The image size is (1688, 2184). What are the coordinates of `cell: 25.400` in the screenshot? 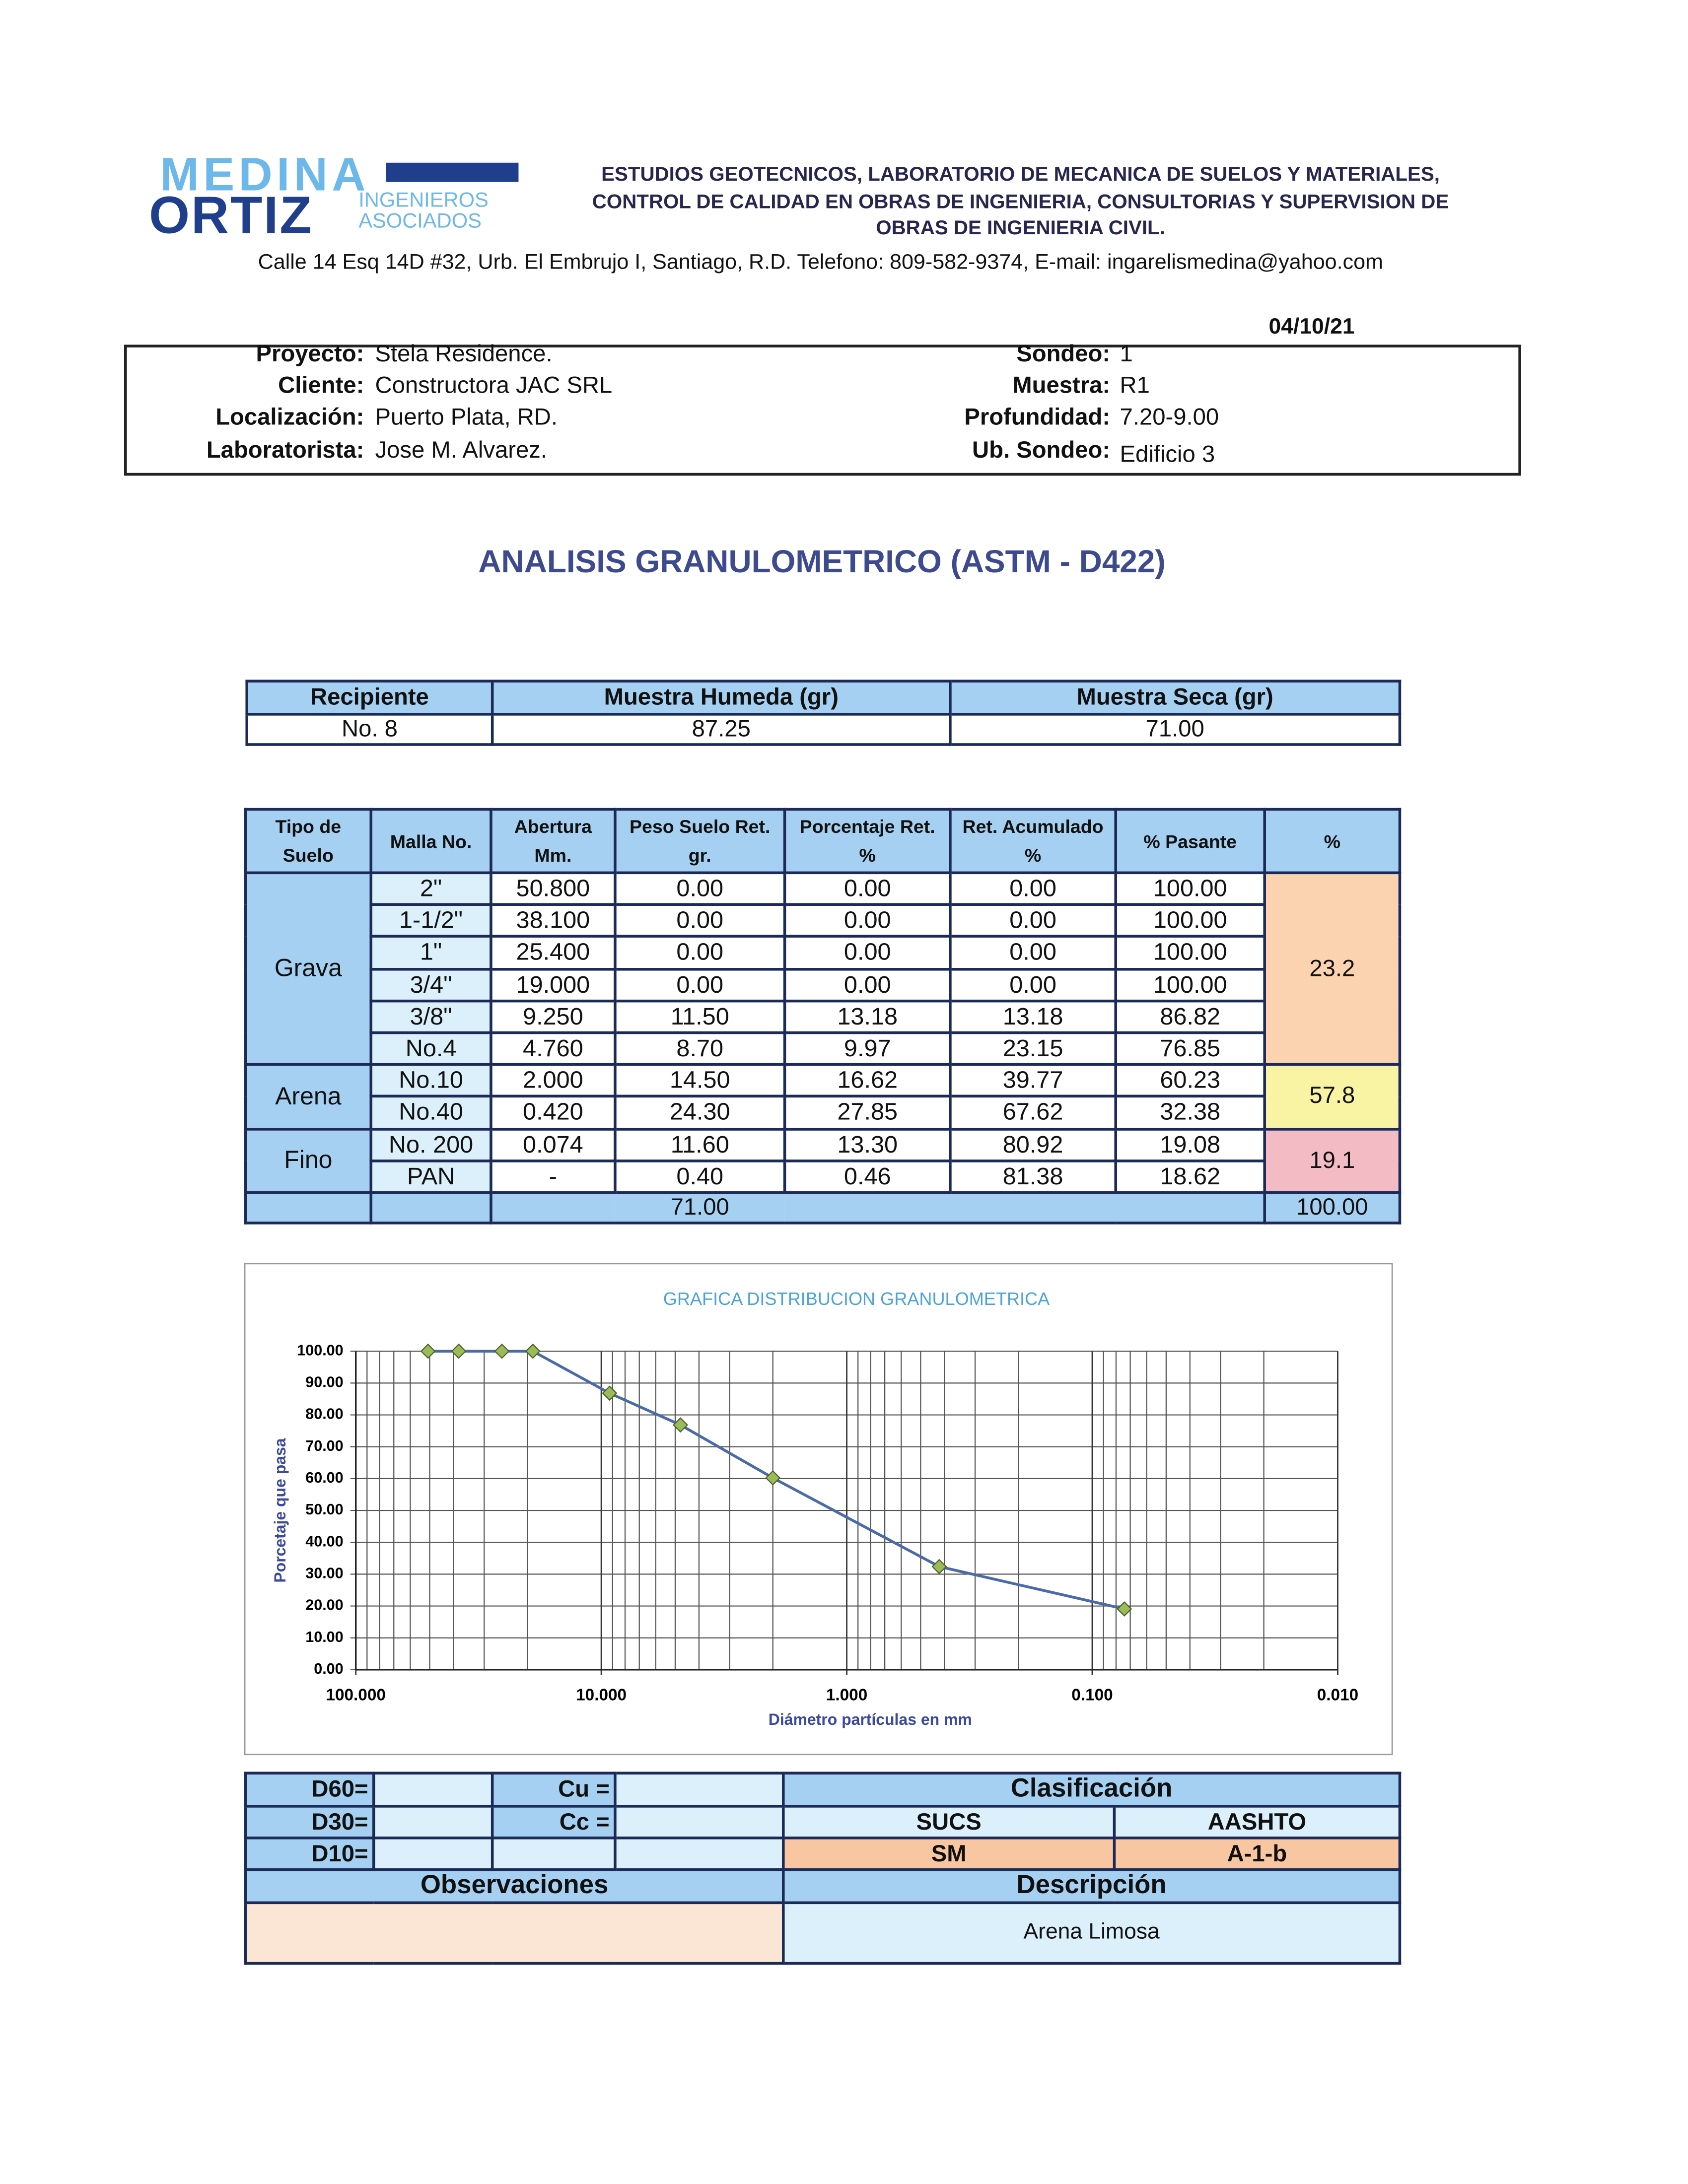 It's located at (553, 952).